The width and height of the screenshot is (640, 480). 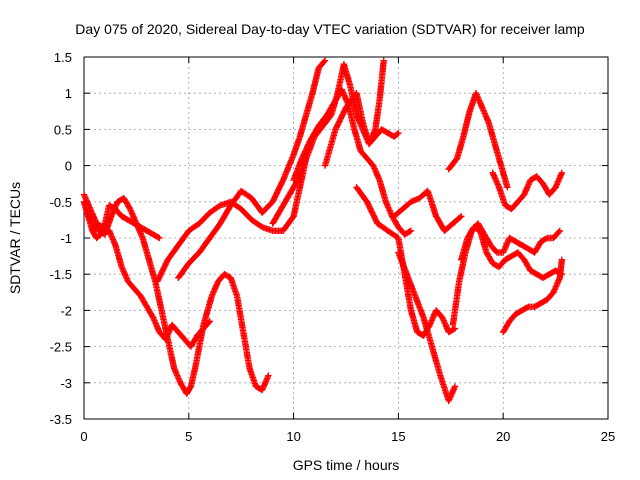 I want to click on x-tick-label: 25, so click(x=608, y=436).